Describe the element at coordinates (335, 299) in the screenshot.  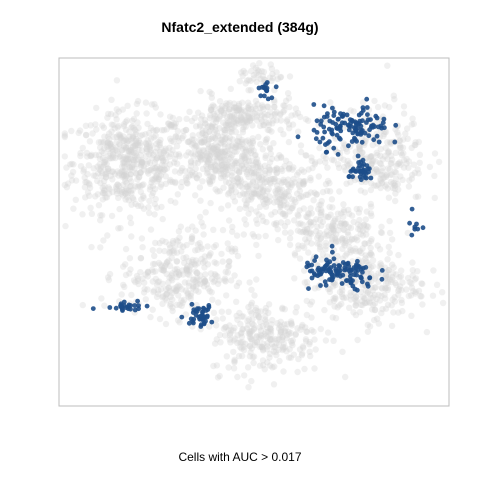
I see `background-cell-point-2058` at that location.